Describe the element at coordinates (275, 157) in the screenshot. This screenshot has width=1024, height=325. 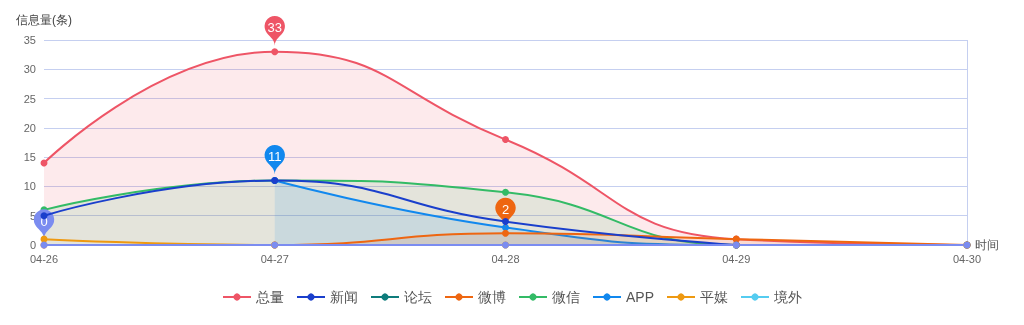
I see `data-label: 11` at that location.